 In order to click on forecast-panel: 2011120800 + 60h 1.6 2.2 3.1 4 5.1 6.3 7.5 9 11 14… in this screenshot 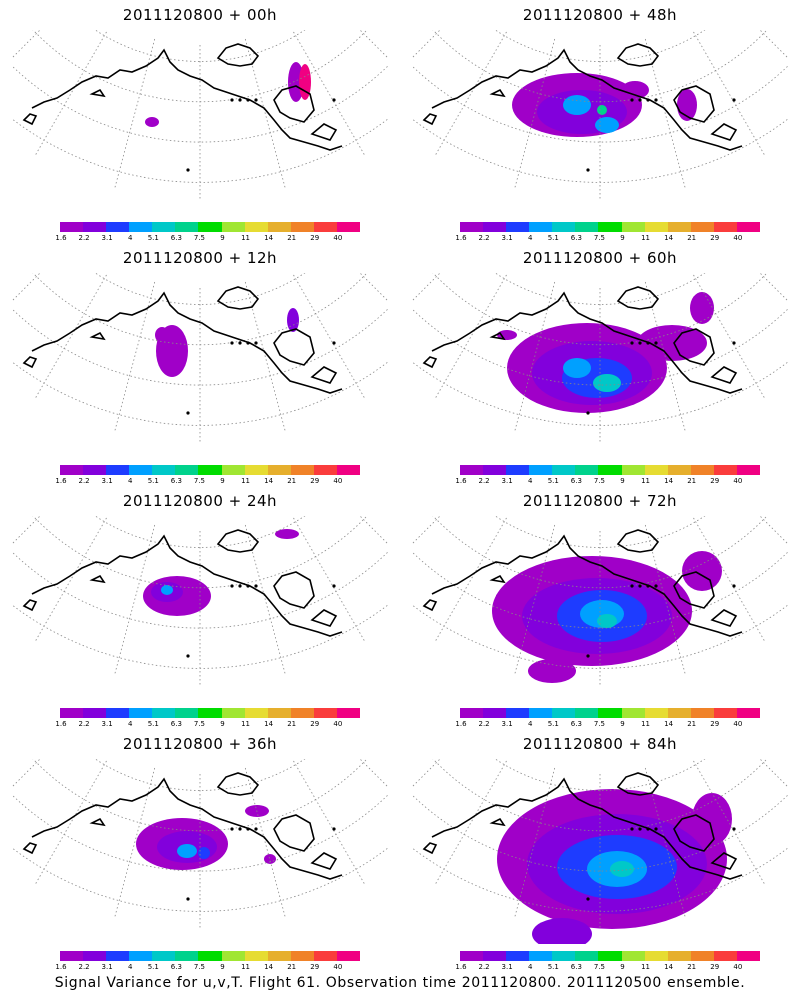, I will do `click(600, 364)`.